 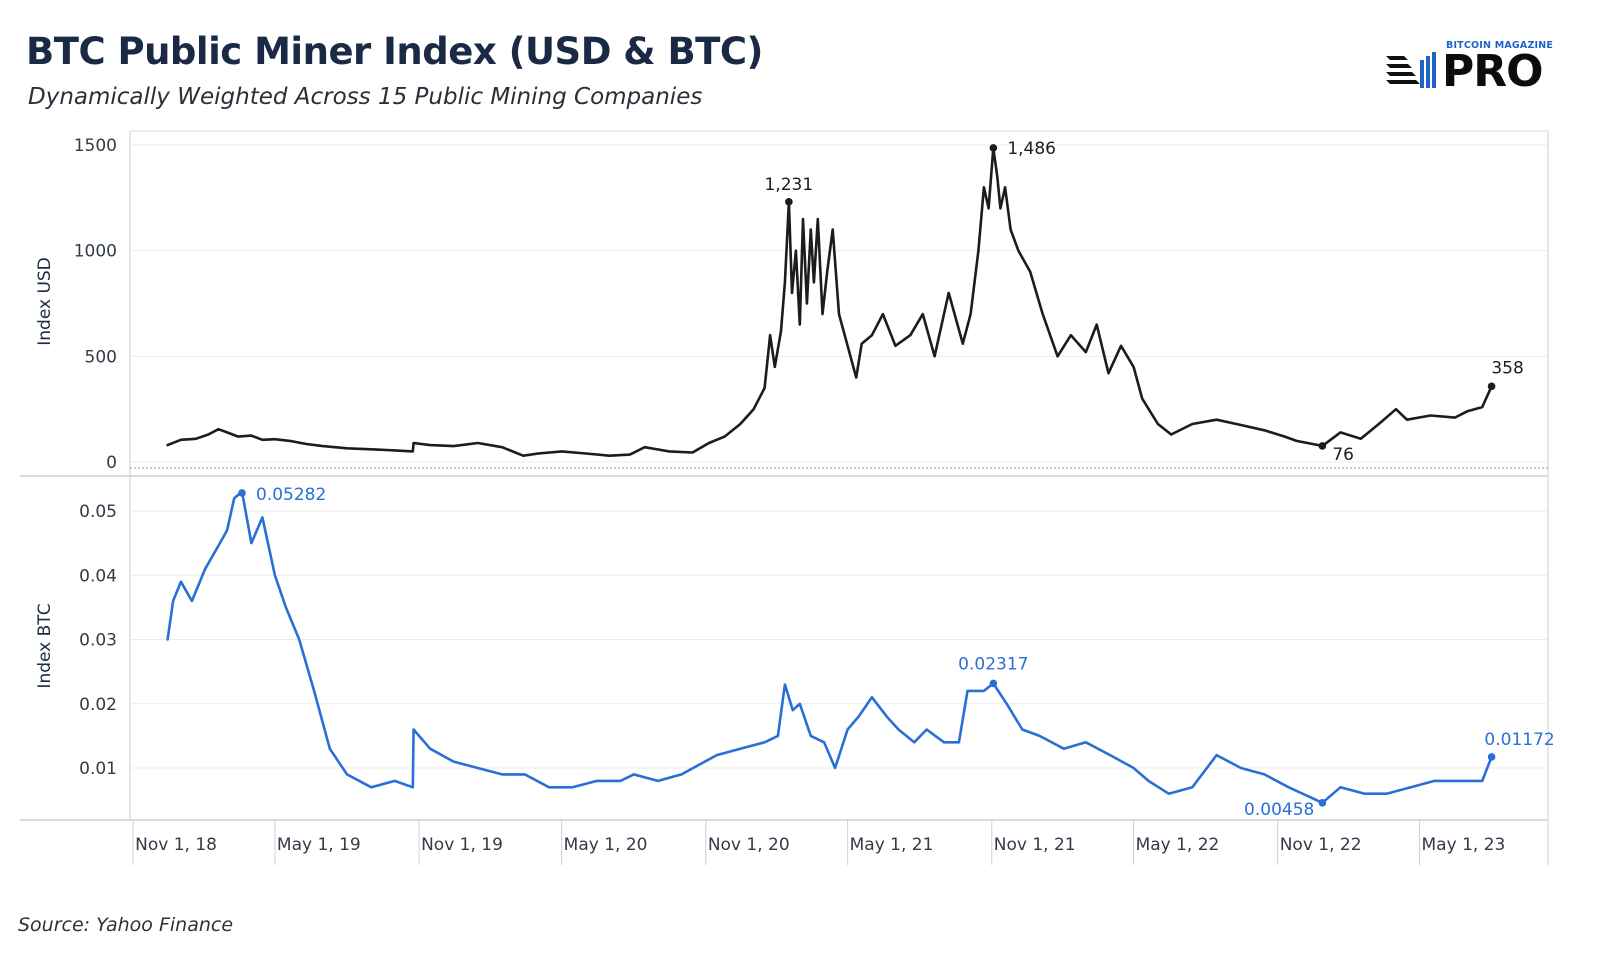 I want to click on usd-ytick-label: 1500, so click(x=95, y=146).